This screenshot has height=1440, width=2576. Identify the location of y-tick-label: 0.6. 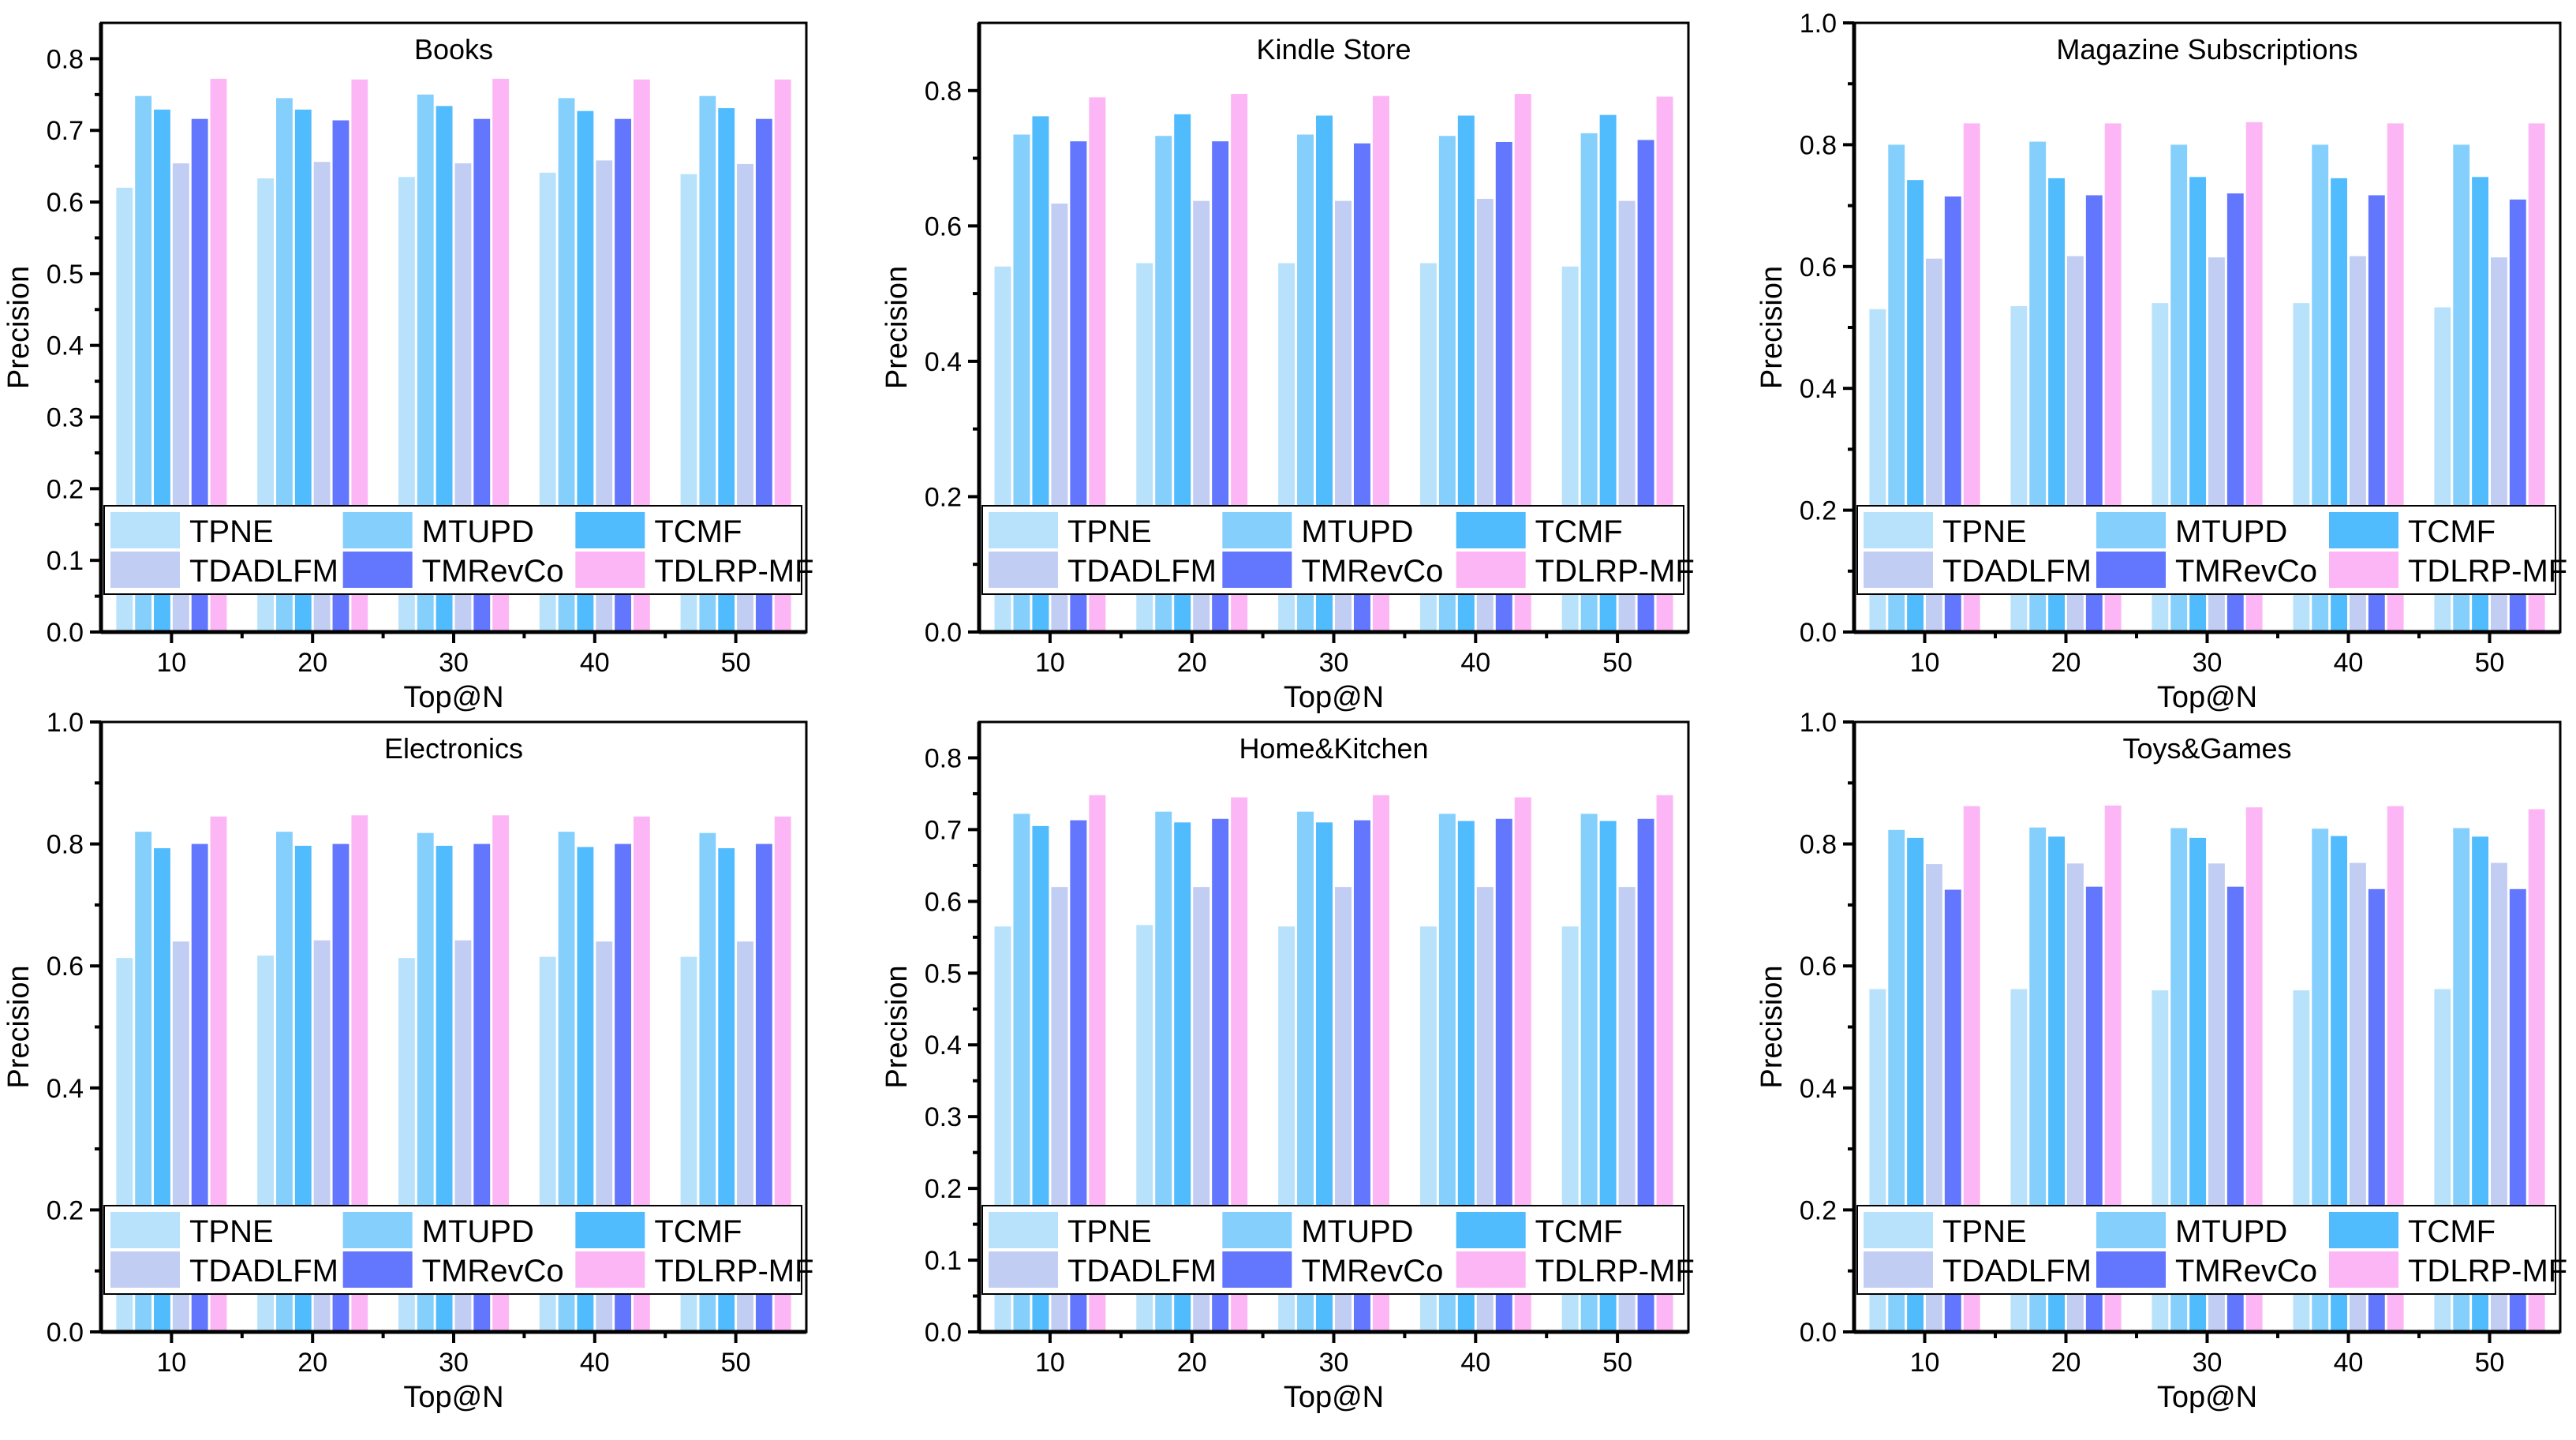
(65, 967).